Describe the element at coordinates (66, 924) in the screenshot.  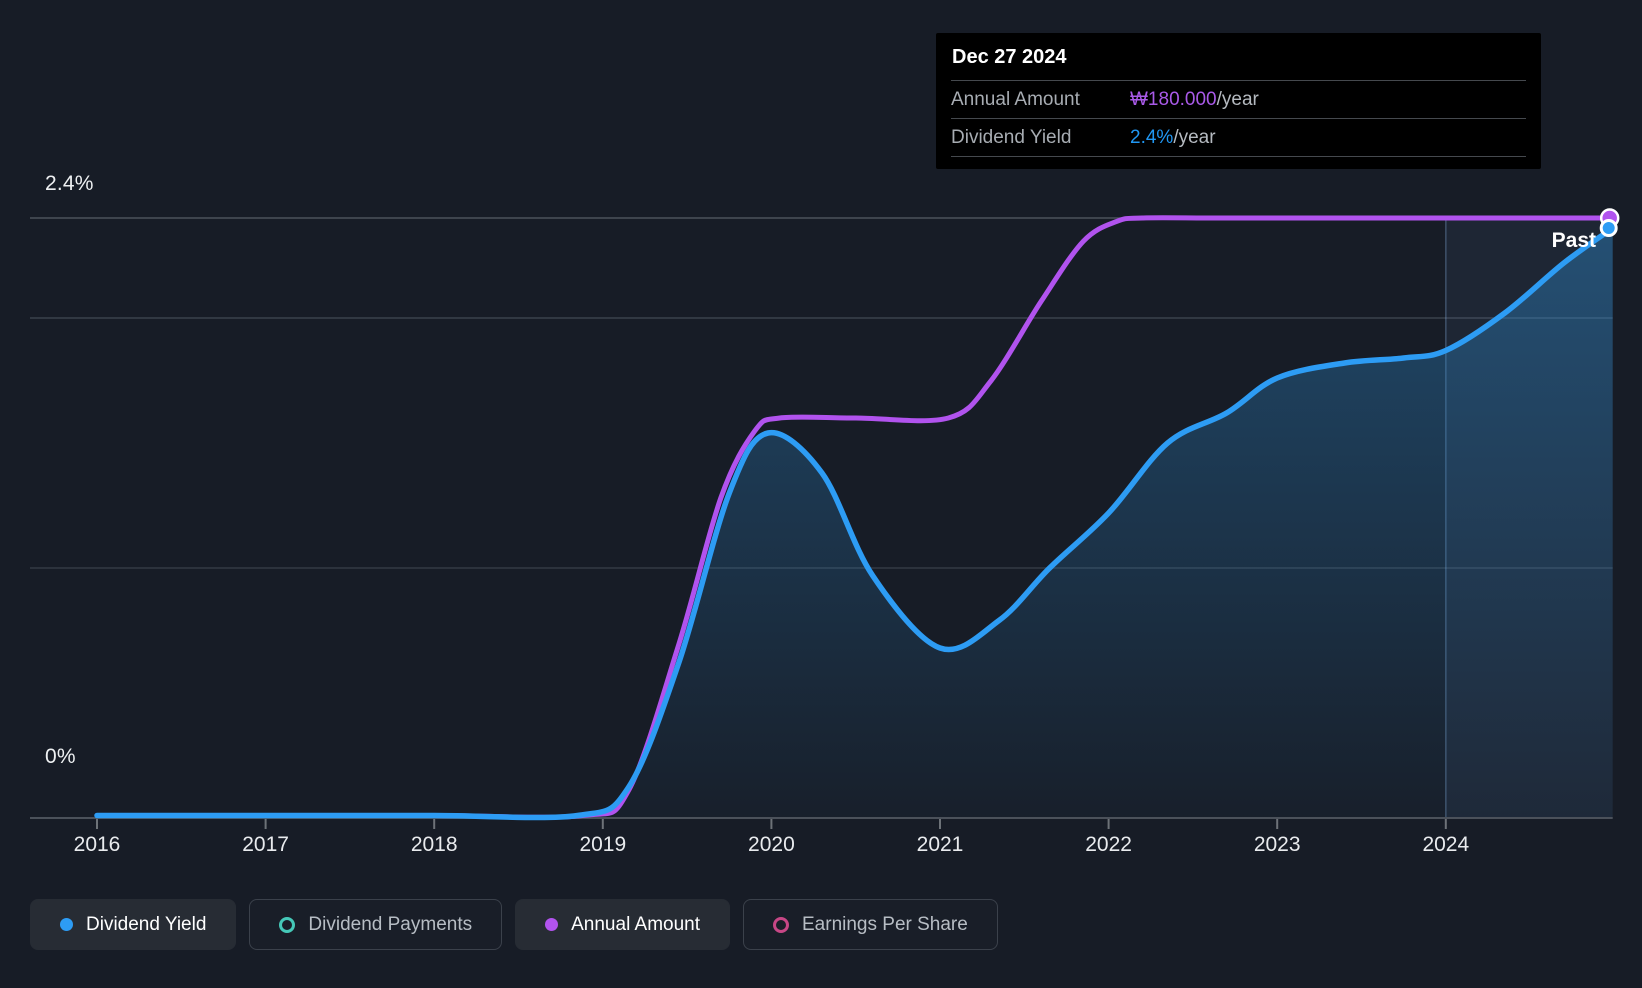
I see `dividend-yield-marker-icon` at that location.